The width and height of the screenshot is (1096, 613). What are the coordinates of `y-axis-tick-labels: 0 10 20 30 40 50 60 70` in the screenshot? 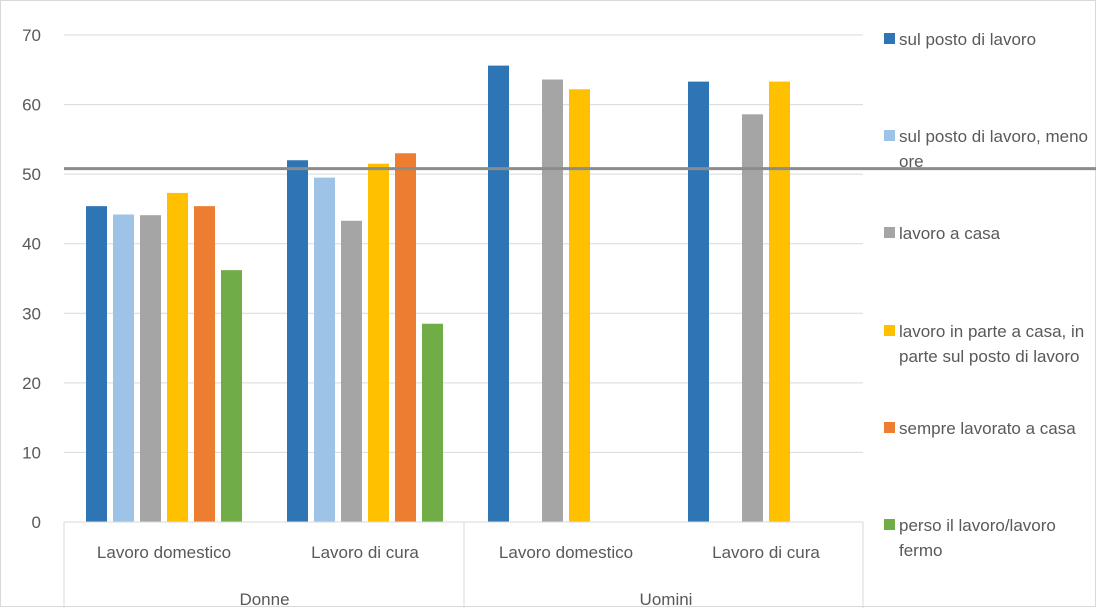 It's located at (31, 279).